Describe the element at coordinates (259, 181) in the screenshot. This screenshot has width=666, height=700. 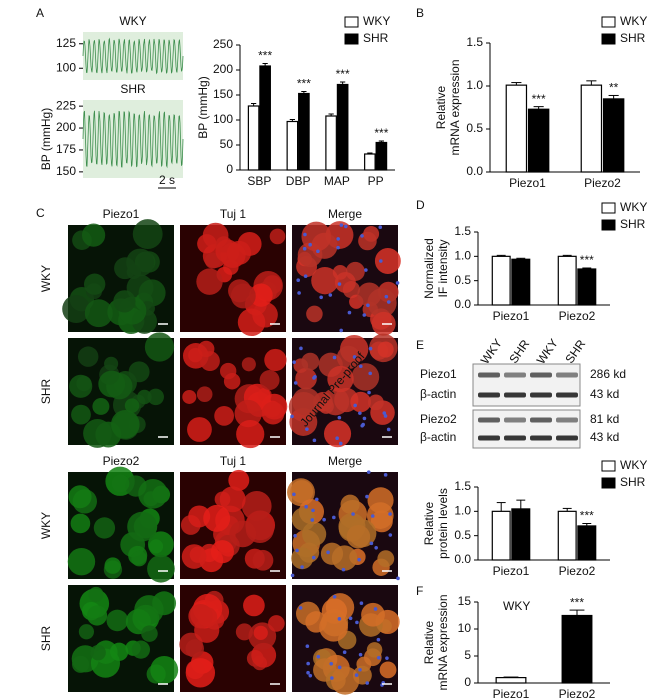
I see `x-tick-label: SBP` at that location.